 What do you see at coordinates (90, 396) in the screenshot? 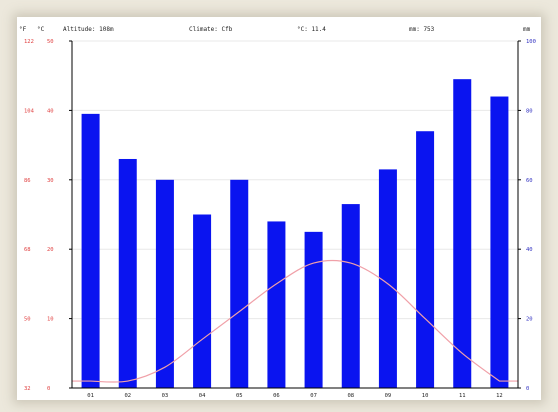
I see `x-tick-month: 01` at bounding box center [90, 396].